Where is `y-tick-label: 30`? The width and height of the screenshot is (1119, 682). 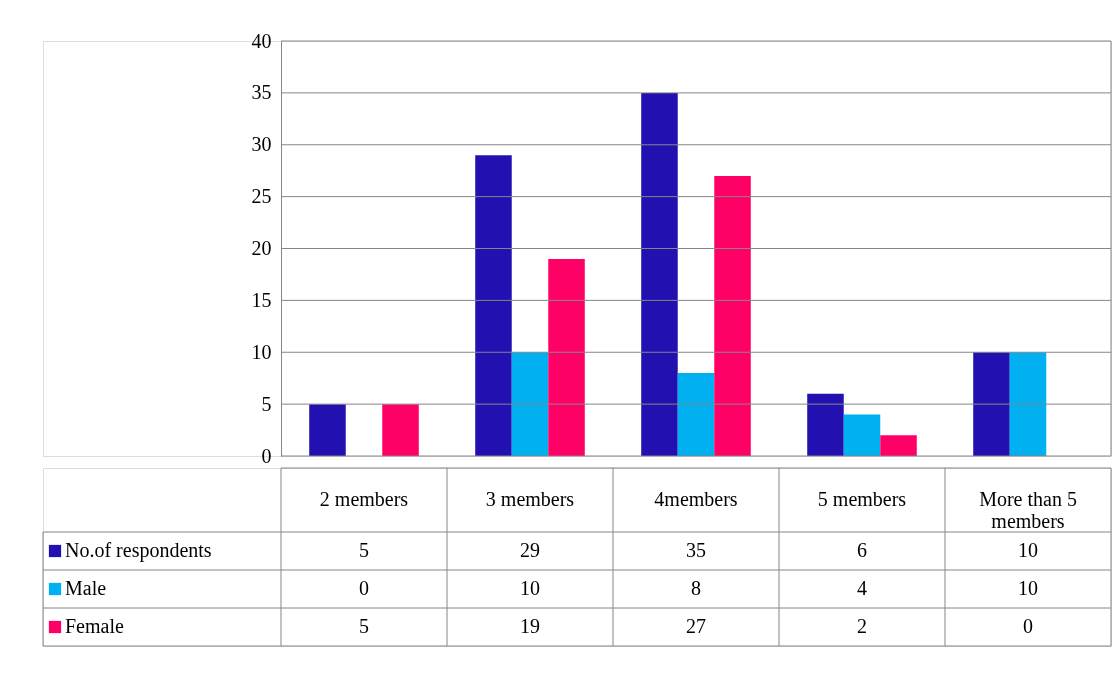
y-tick-label: 30 is located at coordinates (261, 144).